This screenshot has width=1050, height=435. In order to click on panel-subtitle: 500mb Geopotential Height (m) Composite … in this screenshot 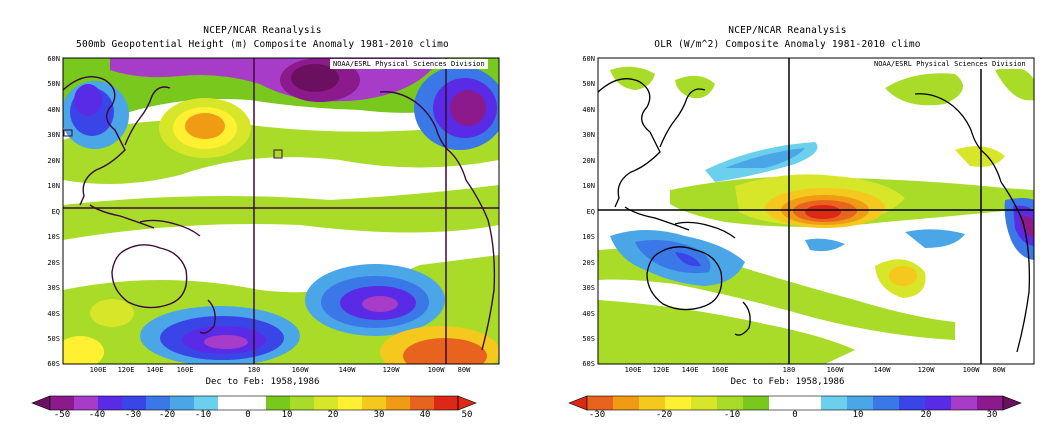, I will do `click(262, 44)`.